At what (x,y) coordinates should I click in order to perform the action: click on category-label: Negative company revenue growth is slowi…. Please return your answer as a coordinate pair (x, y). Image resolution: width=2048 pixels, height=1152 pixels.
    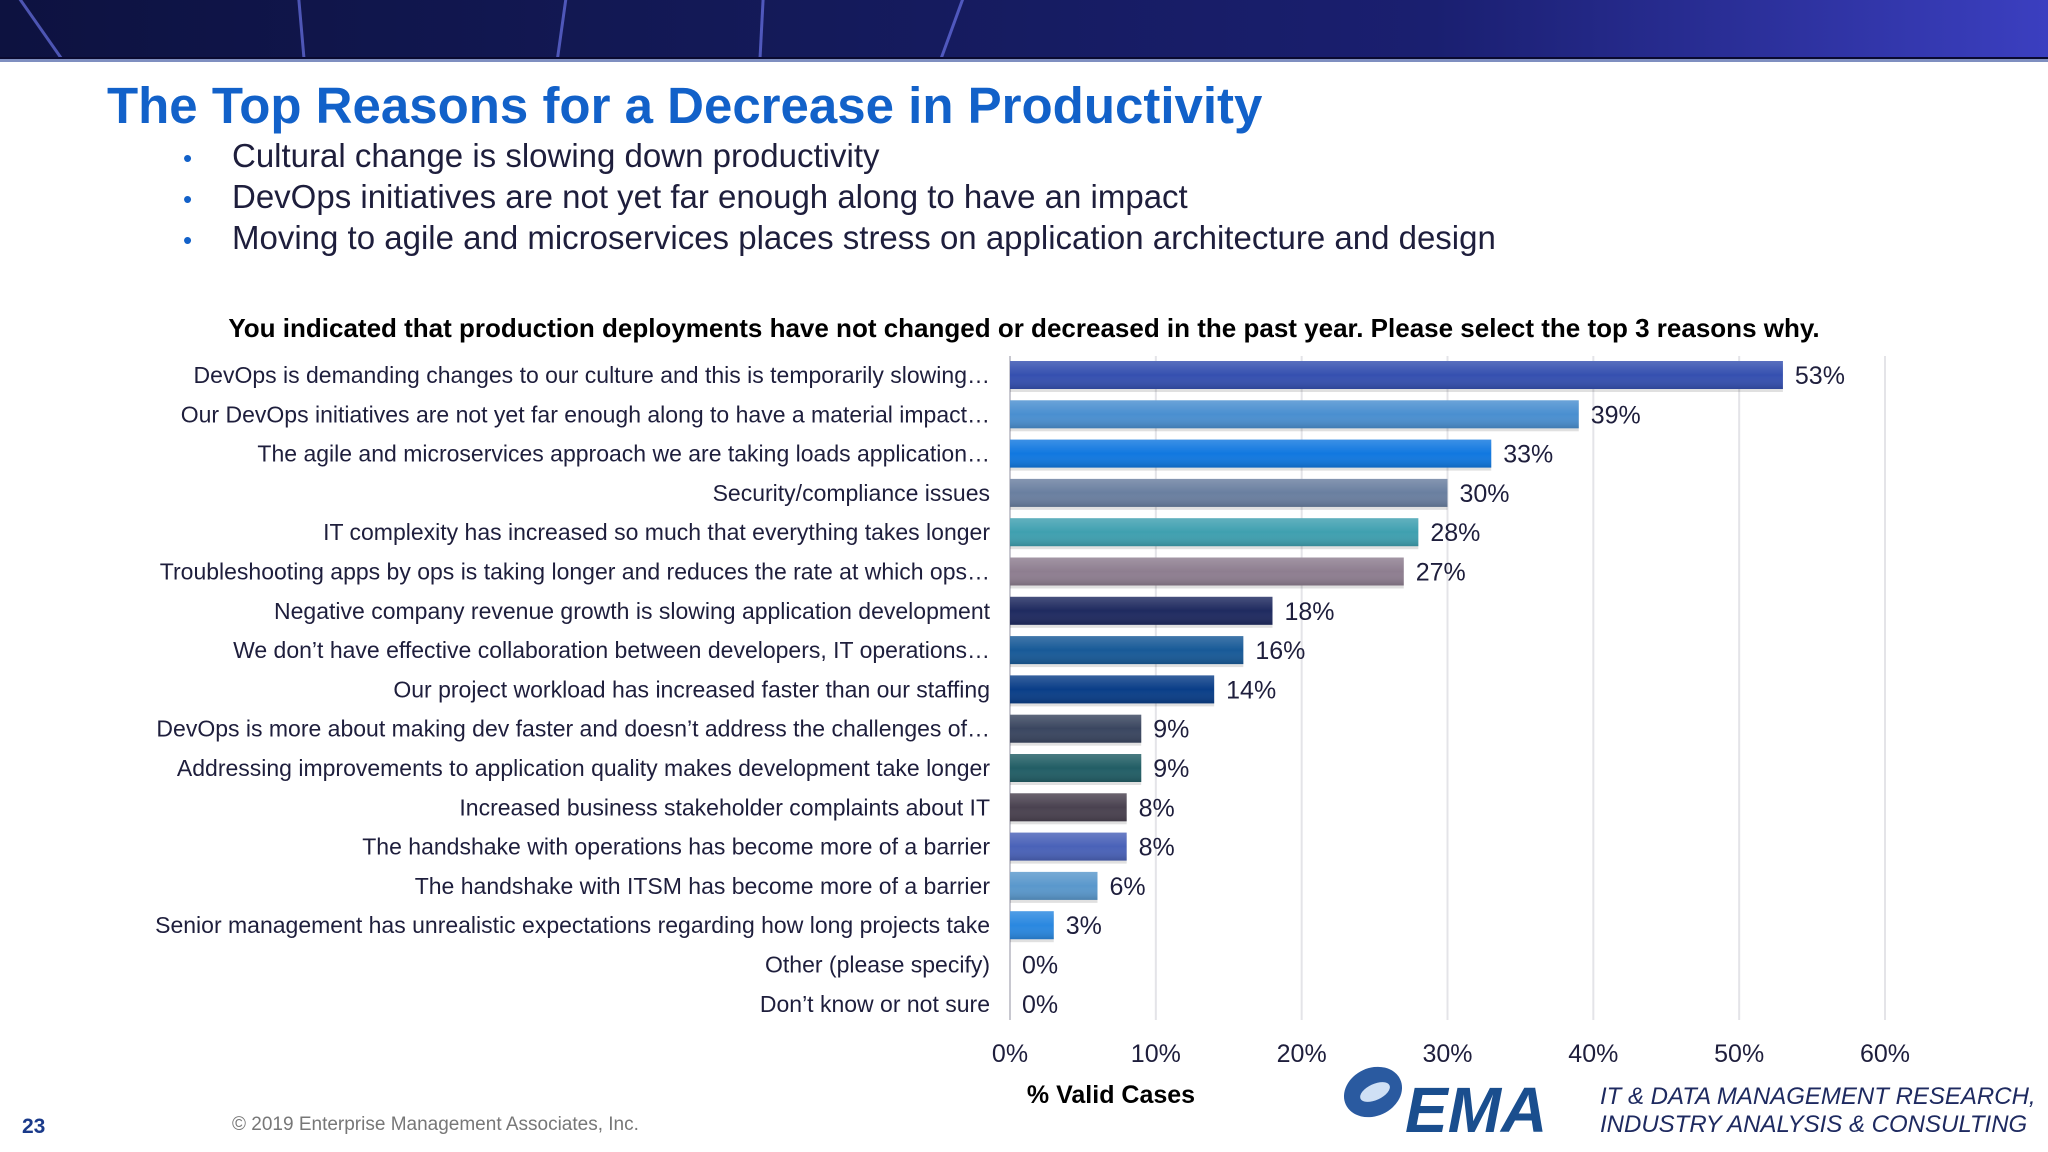
    Looking at the image, I should click on (632, 611).